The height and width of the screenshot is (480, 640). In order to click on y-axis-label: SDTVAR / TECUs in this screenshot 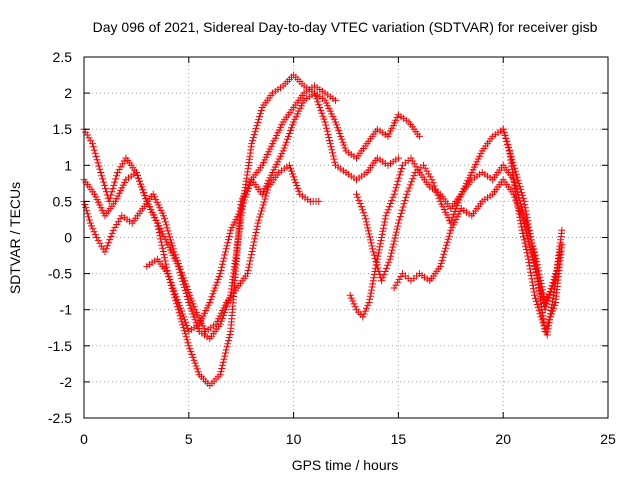, I will do `click(15, 238)`.